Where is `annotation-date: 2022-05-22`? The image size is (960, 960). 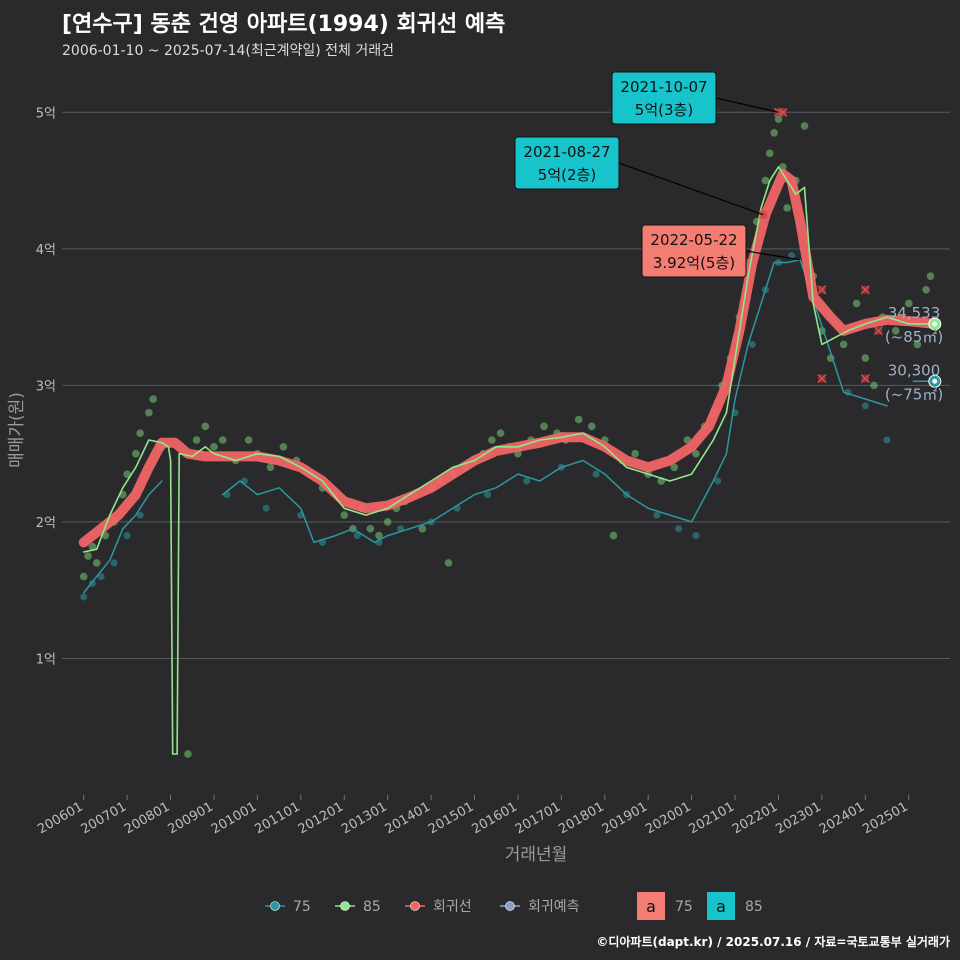
annotation-date: 2022-05-22 is located at coordinates (693, 240).